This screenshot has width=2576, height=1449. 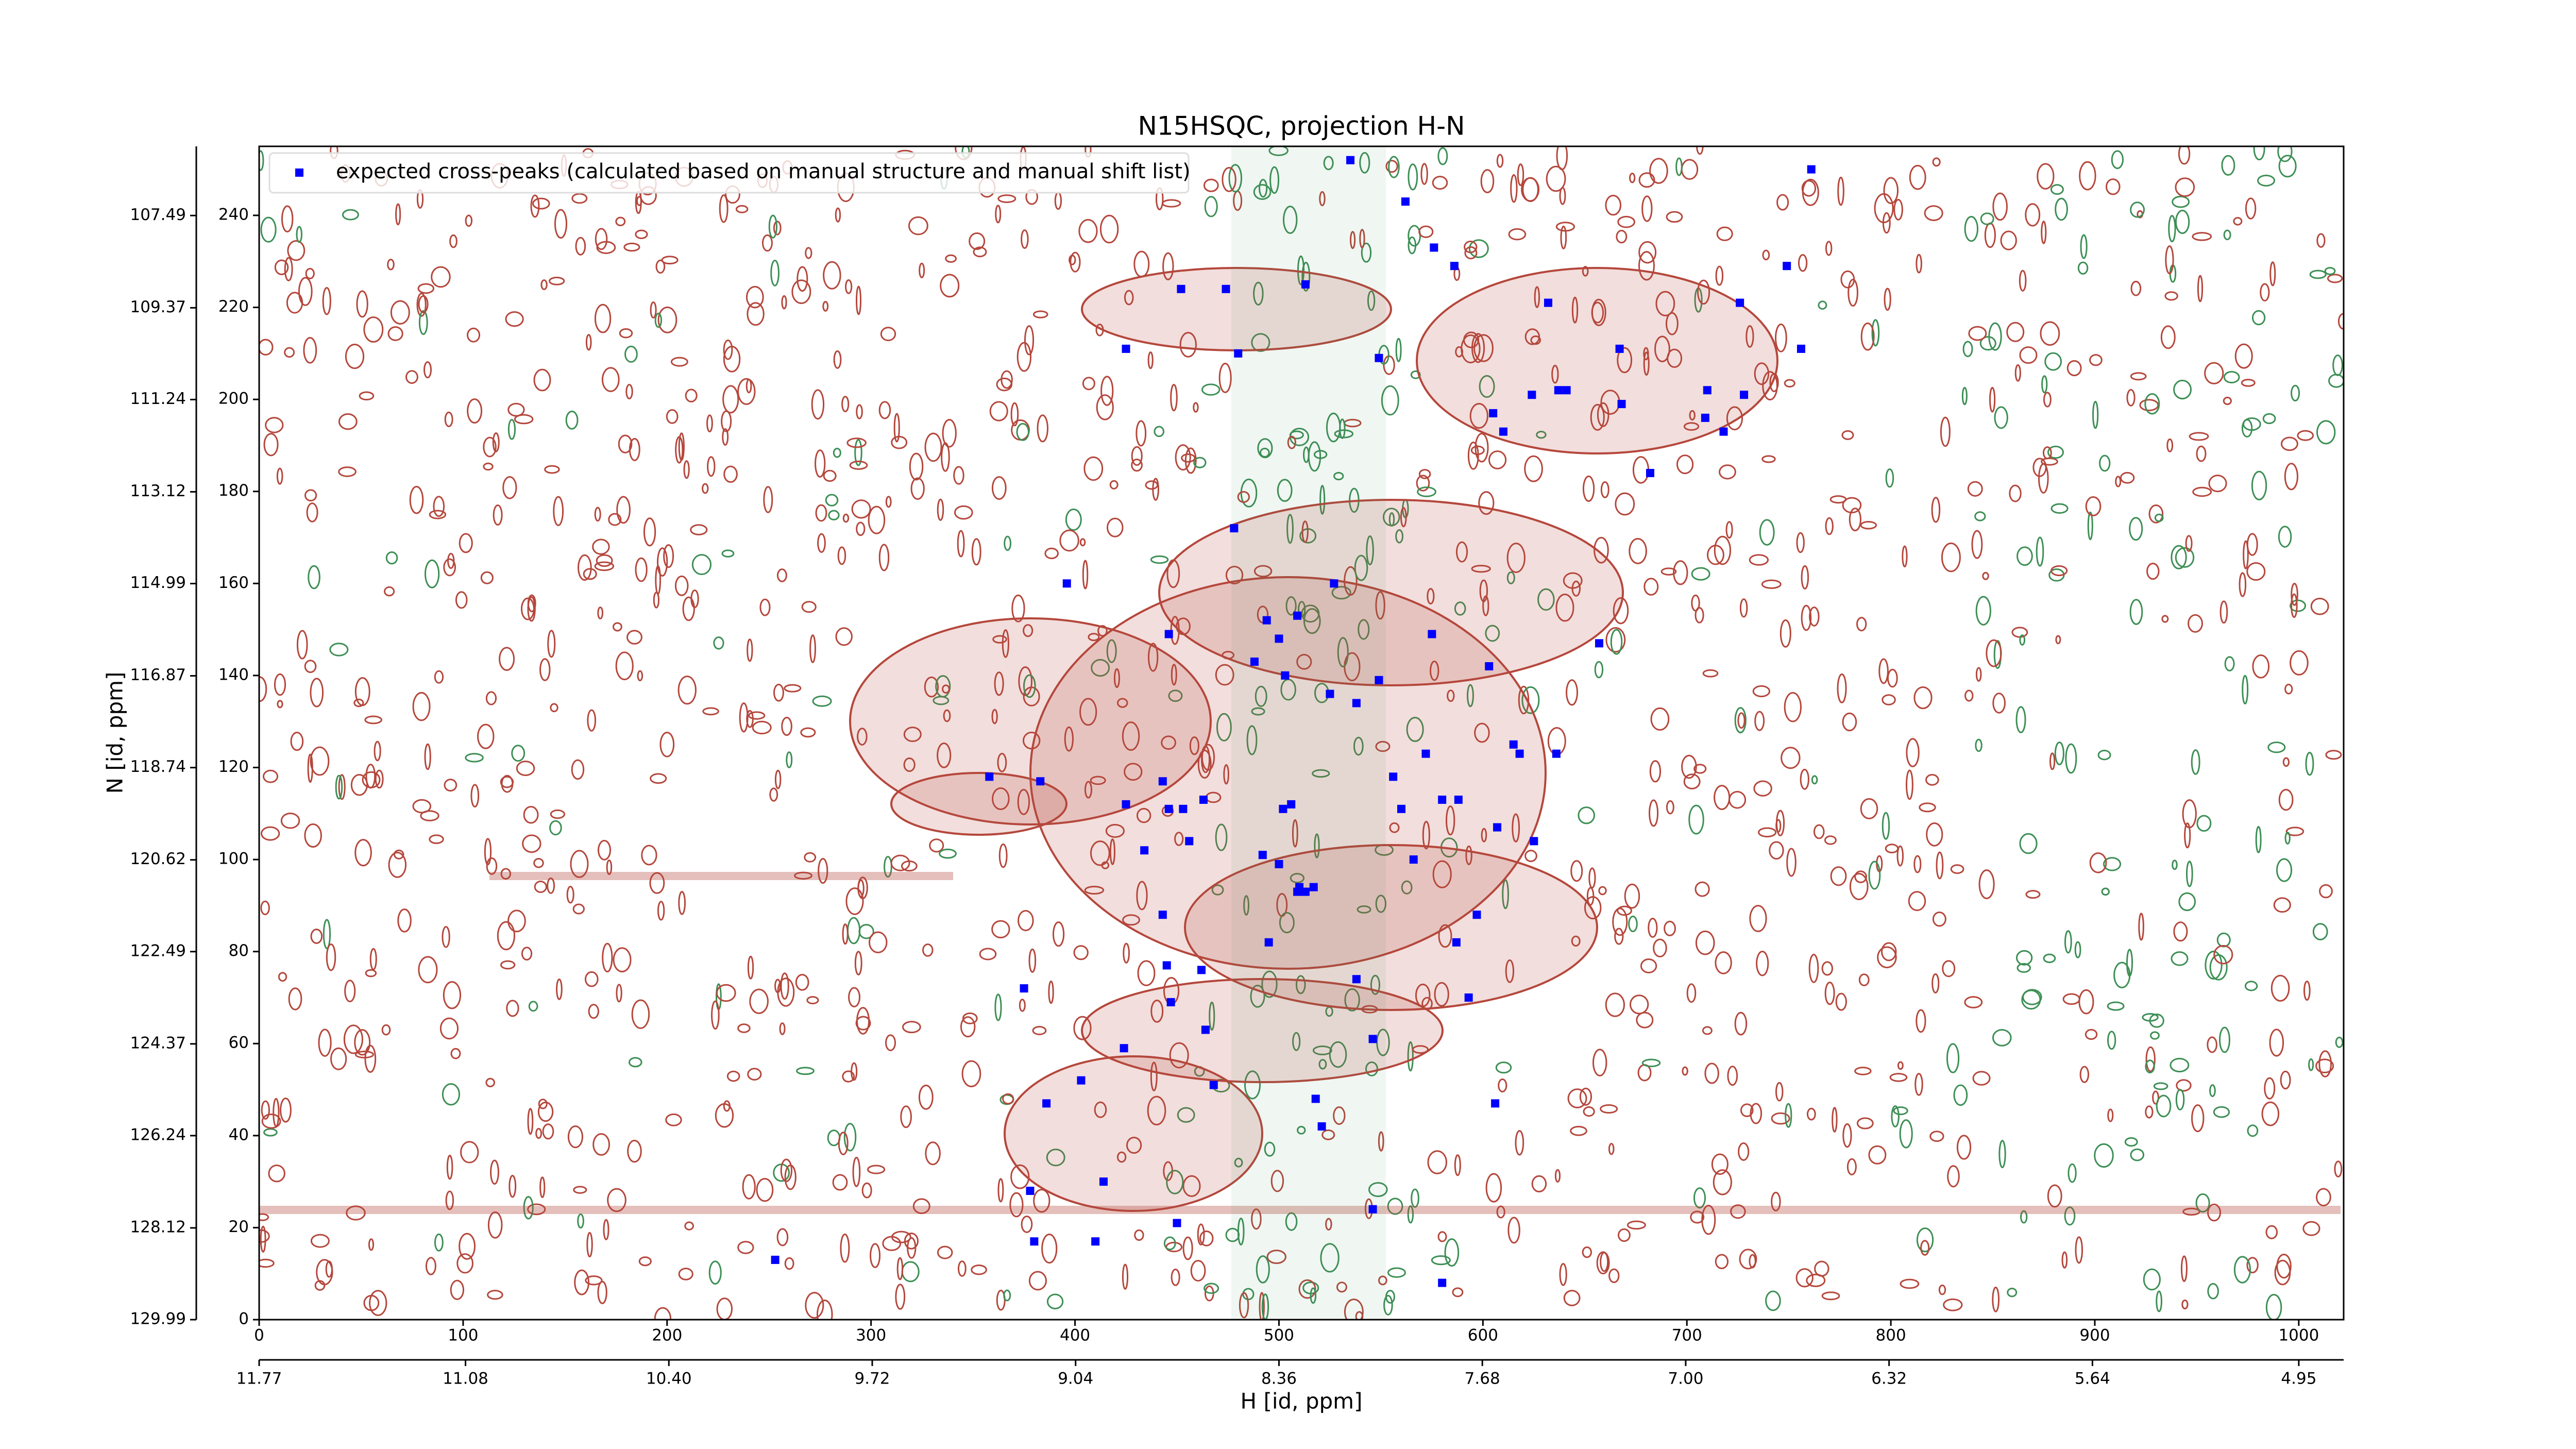 I want to click on y2-tick-label: 113.12, so click(x=158, y=491).